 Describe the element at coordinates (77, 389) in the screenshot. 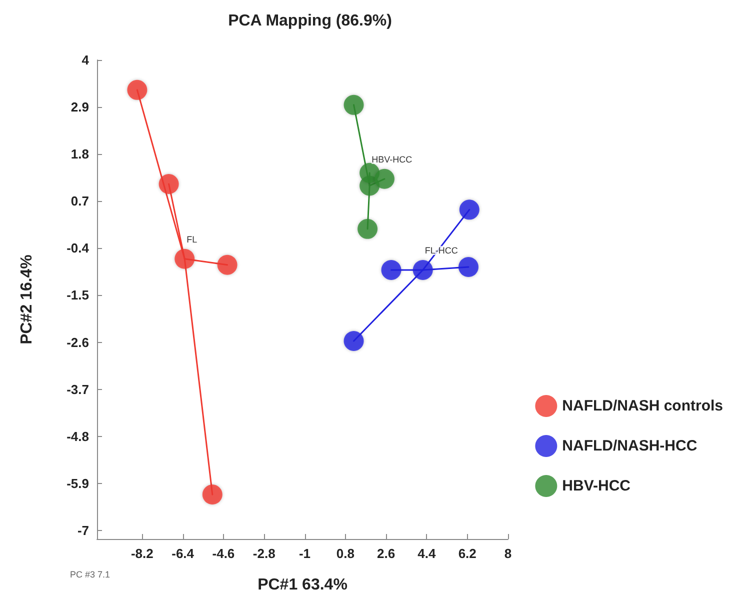

I see `y-tick-label: -3.7` at that location.